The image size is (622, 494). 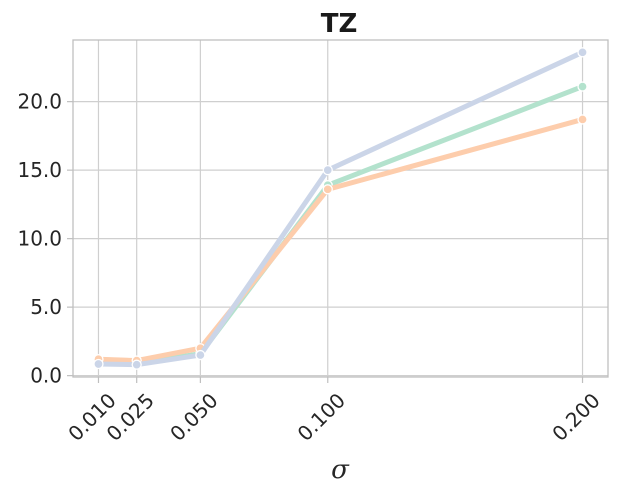 What do you see at coordinates (321, 416) in the screenshot?
I see `x-tick-label: 0.100` at bounding box center [321, 416].